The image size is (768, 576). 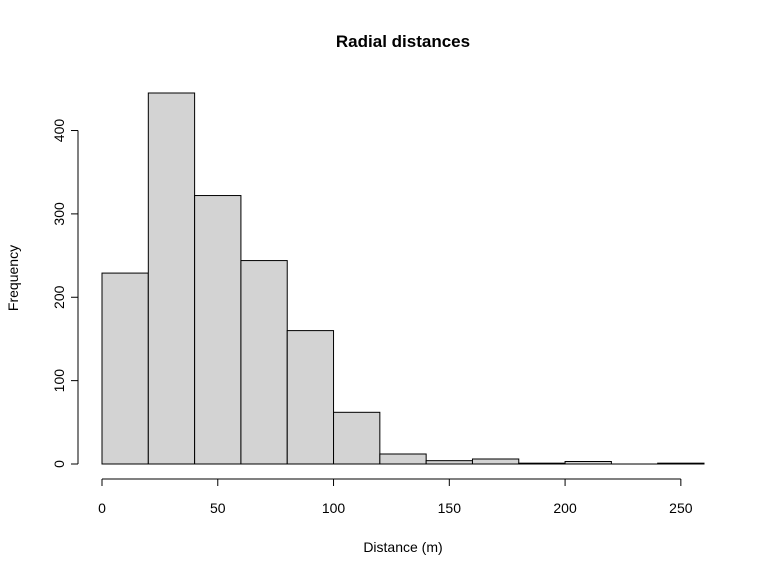 I want to click on y-axis: 0 100 200 300 400, so click(x=65, y=293).